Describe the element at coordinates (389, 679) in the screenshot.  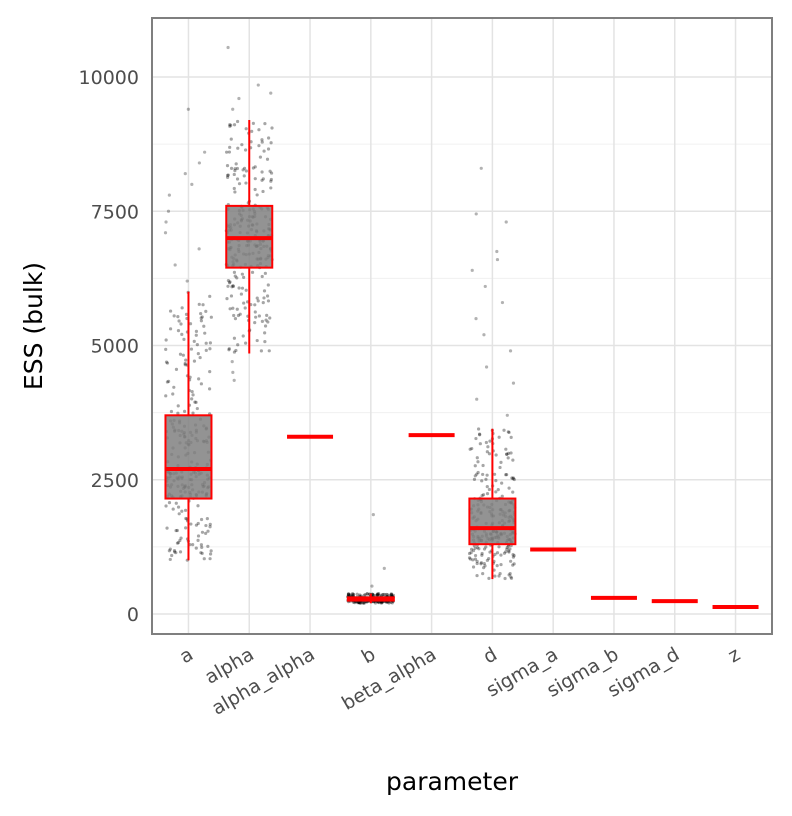
I see `x-tick-label: beta_alpha` at that location.